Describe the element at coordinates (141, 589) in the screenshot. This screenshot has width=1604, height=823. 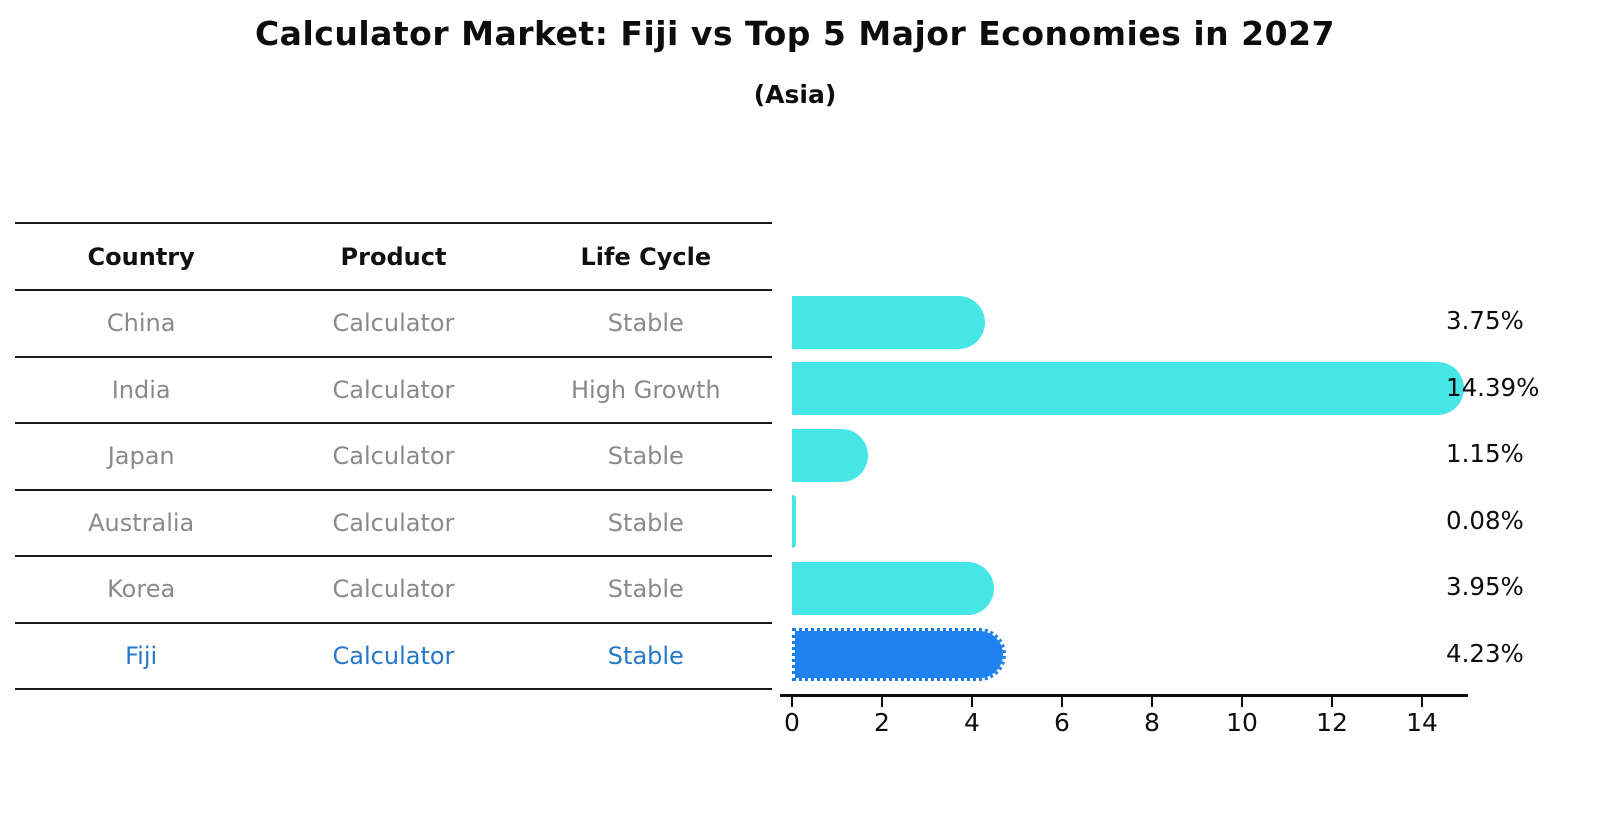
I see `table-cell-country: Korea` at that location.